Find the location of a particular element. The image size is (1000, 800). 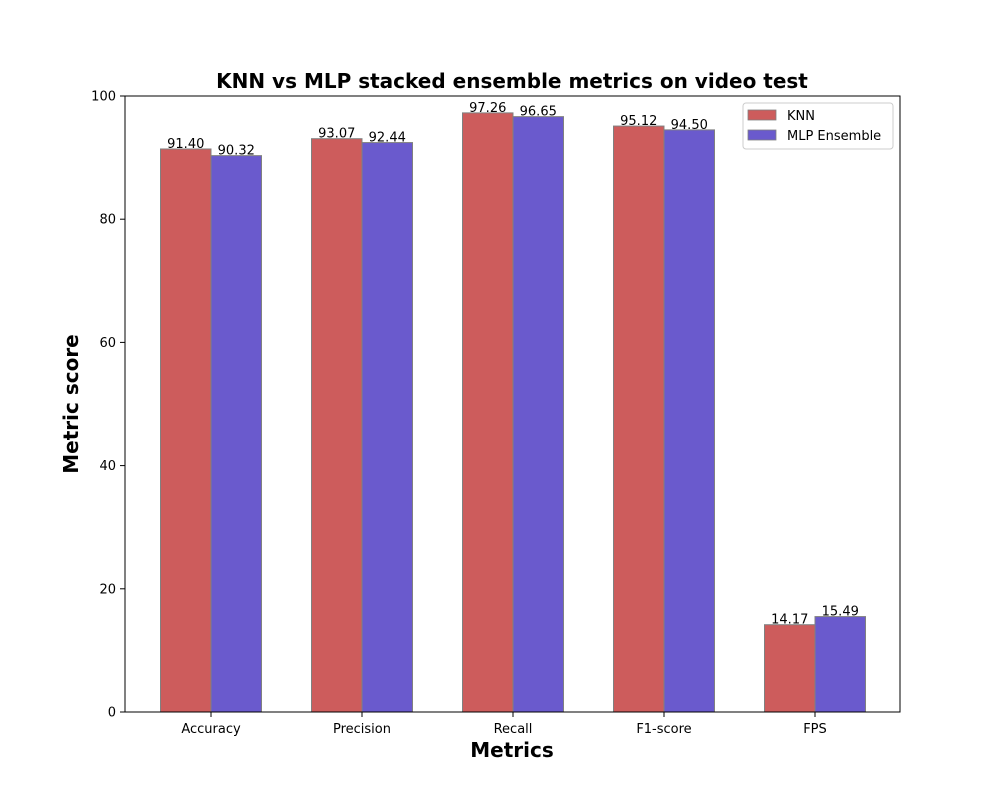

x-tick-label-recall: Recall is located at coordinates (513, 729).